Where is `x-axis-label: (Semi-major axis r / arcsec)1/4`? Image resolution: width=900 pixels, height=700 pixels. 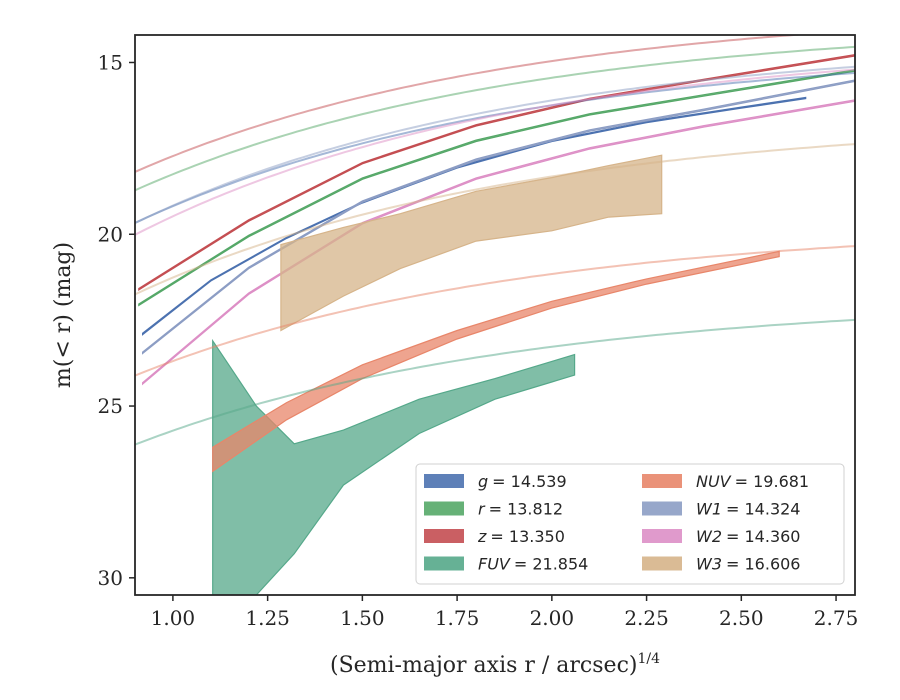 x-axis-label: (Semi-major axis r / arcsec)1/4 is located at coordinates (495, 664).